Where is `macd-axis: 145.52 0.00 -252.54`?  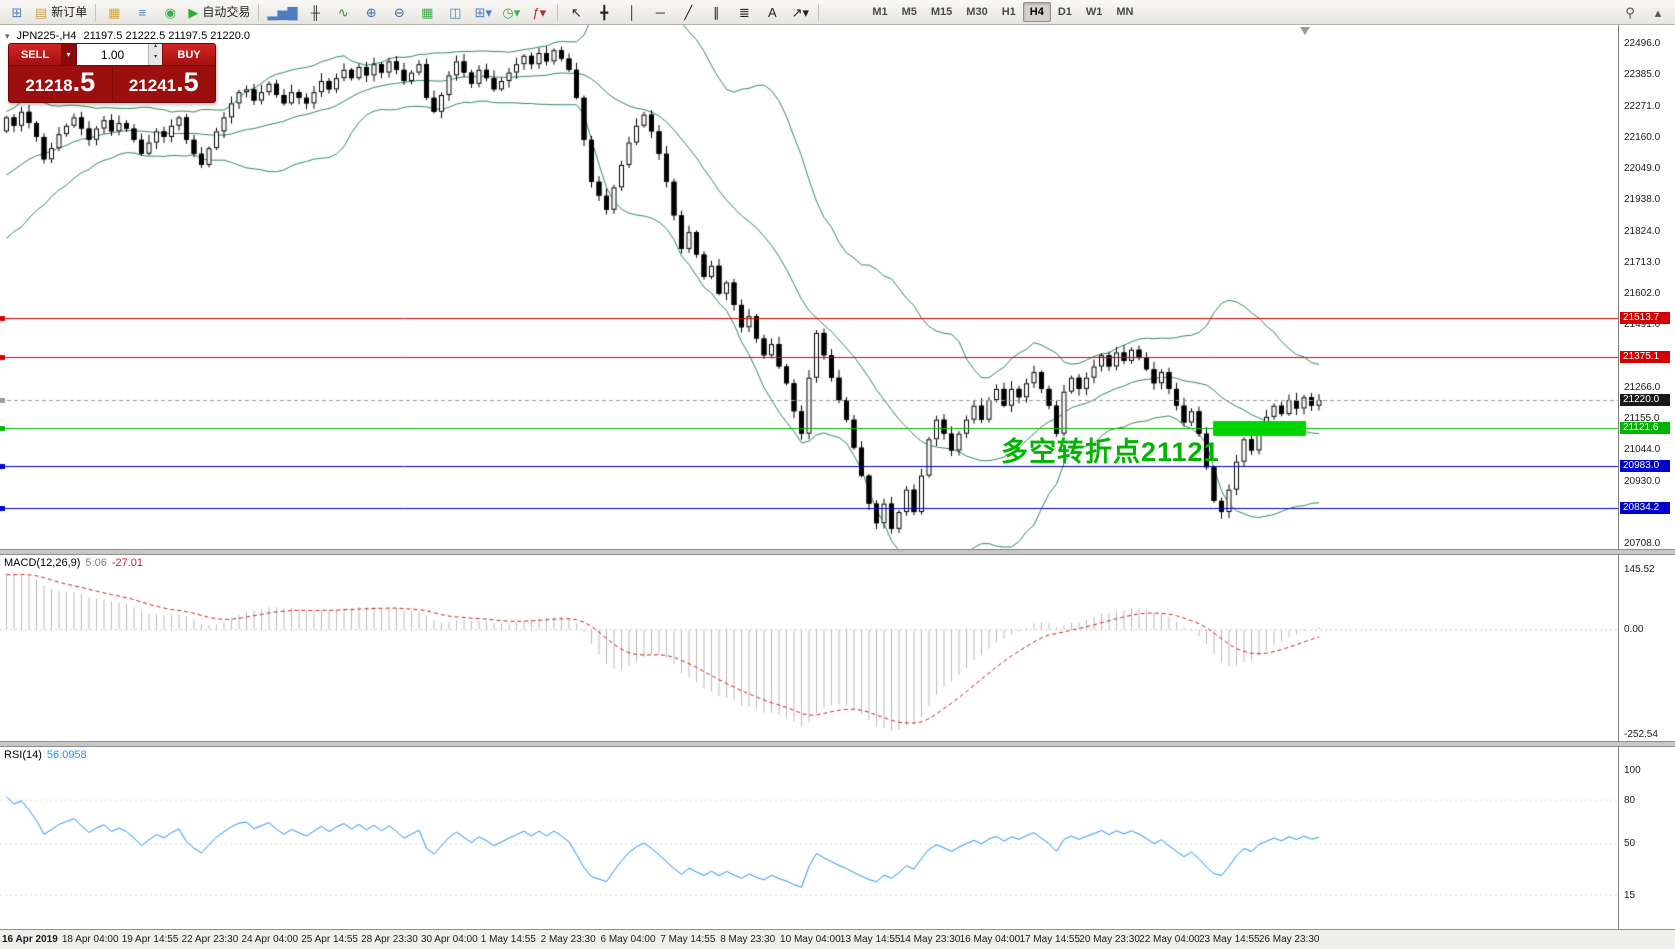
macd-axis: 145.52 0.00 -252.54 is located at coordinates (1646, 648).